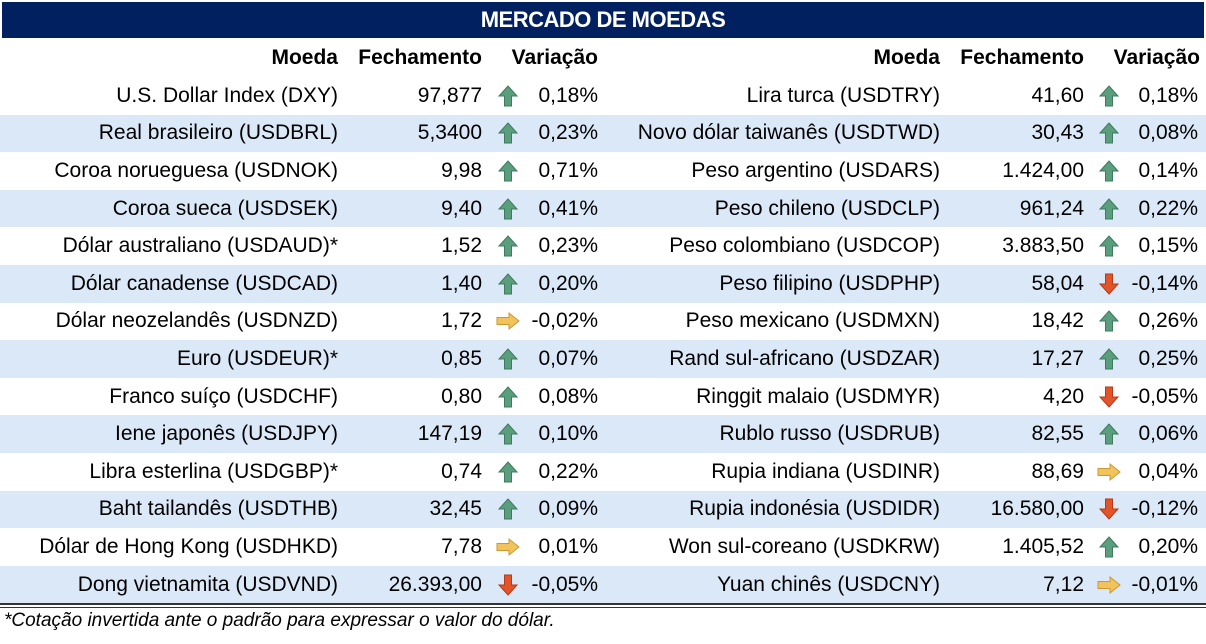 The image size is (1206, 644). Describe the element at coordinates (461, 358) in the screenshot. I see `close-value: 0,85` at that location.